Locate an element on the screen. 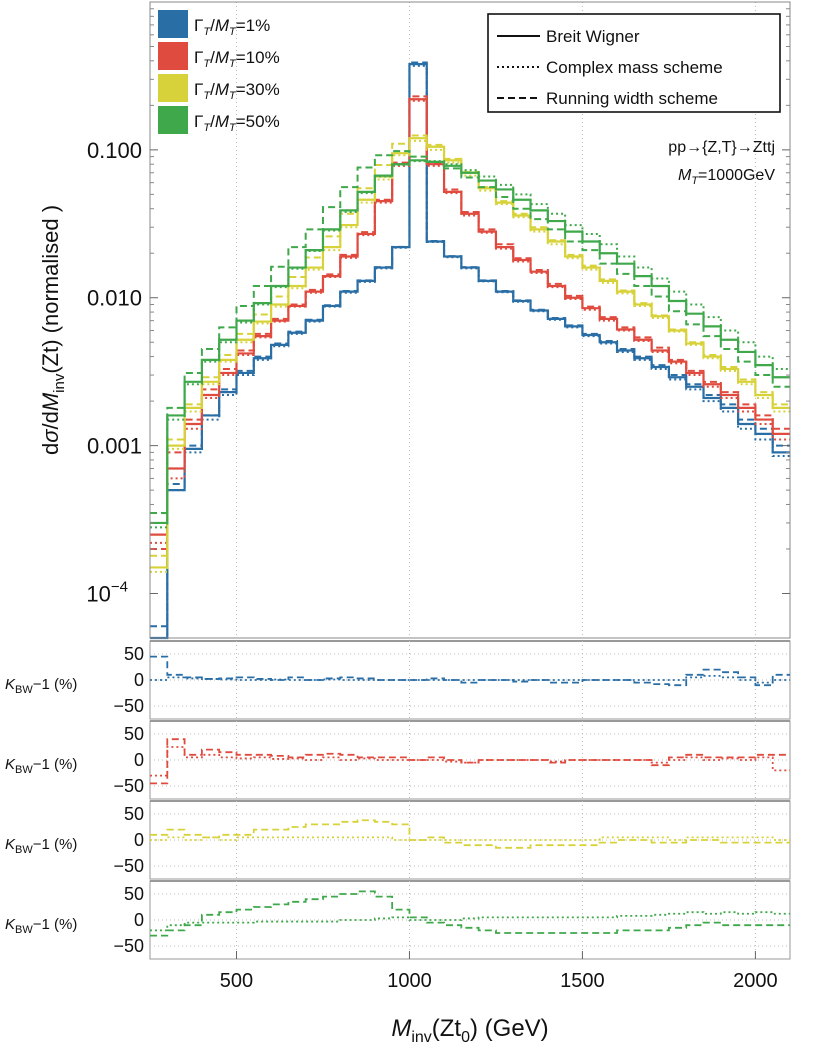  scheme-legend-box is located at coordinates (634, 63).